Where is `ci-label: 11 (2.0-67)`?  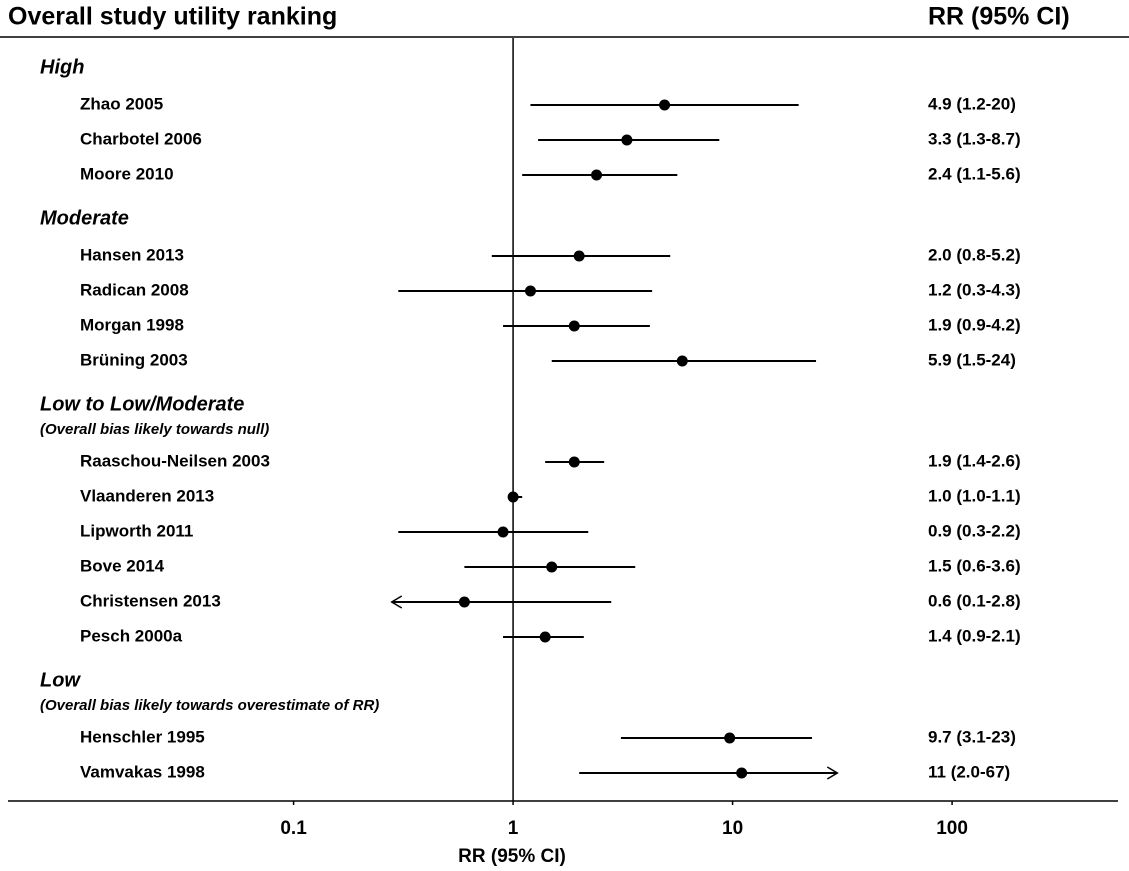
ci-label: 11 (2.0-67) is located at coordinates (969, 771).